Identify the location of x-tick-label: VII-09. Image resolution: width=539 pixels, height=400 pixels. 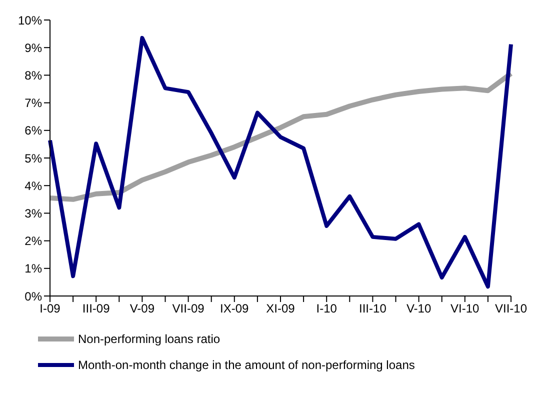
(188, 309).